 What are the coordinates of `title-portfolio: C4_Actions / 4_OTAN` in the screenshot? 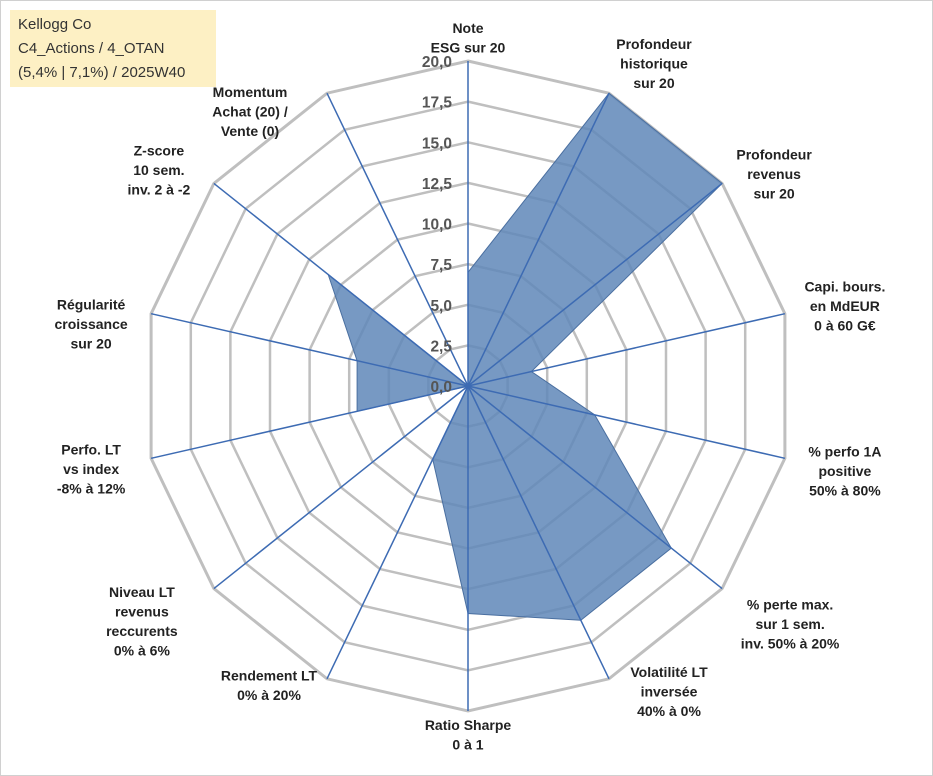 It's located at (91, 48).